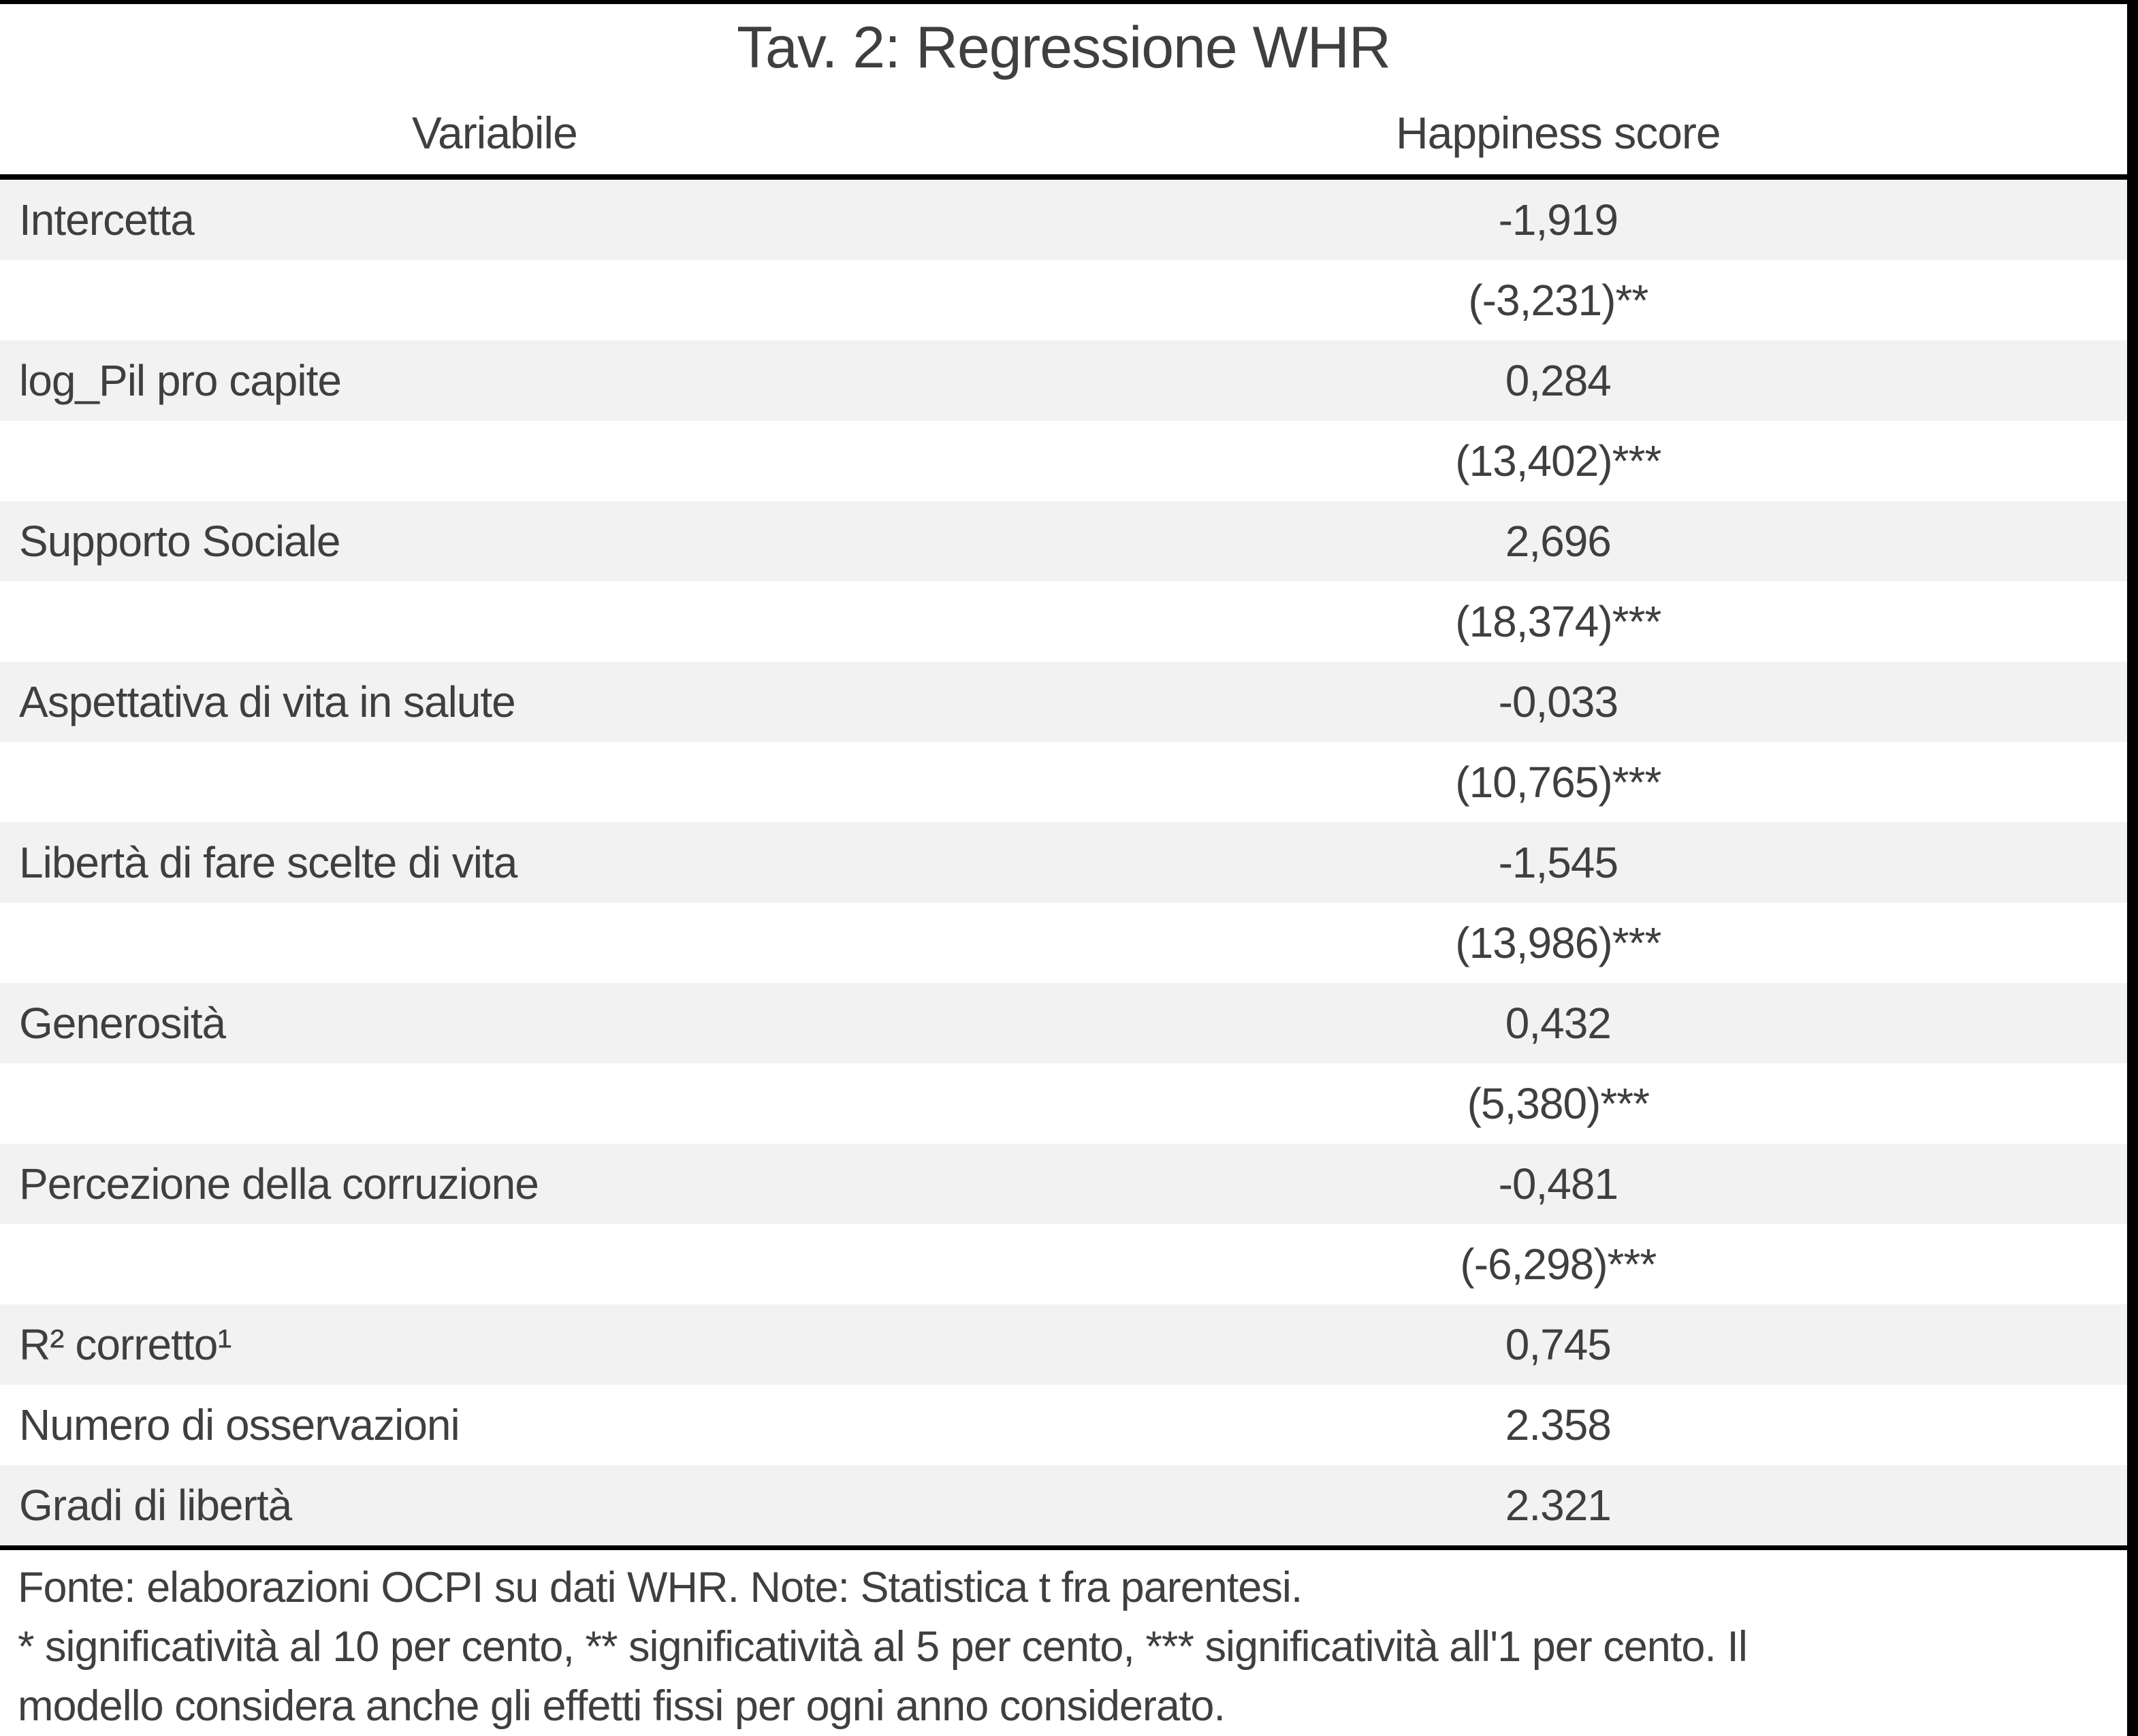 This screenshot has height=1736, width=2138. I want to click on table-header-row: Variabile Happiness score, so click(1063, 135).